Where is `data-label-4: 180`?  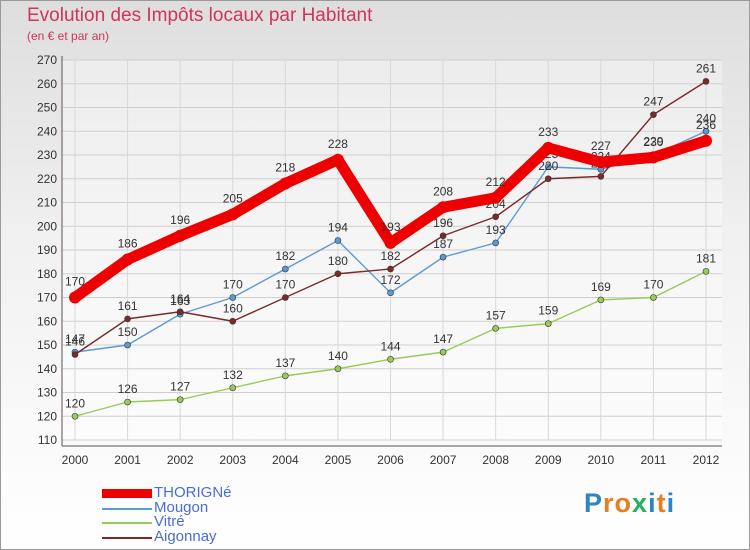
data-label-4: 180 is located at coordinates (338, 261).